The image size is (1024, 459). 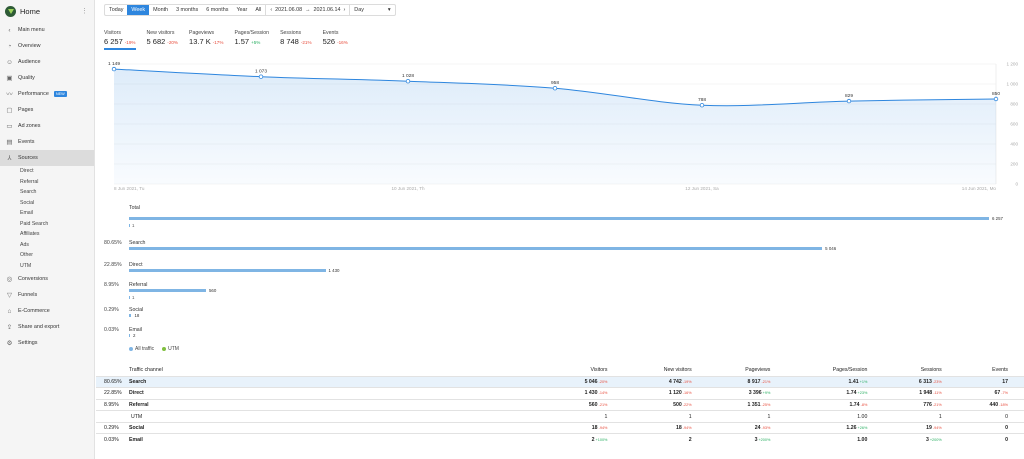 What do you see at coordinates (47, 78) in the screenshot?
I see `sidebar-item-quality: ▣ Quality` at bounding box center [47, 78].